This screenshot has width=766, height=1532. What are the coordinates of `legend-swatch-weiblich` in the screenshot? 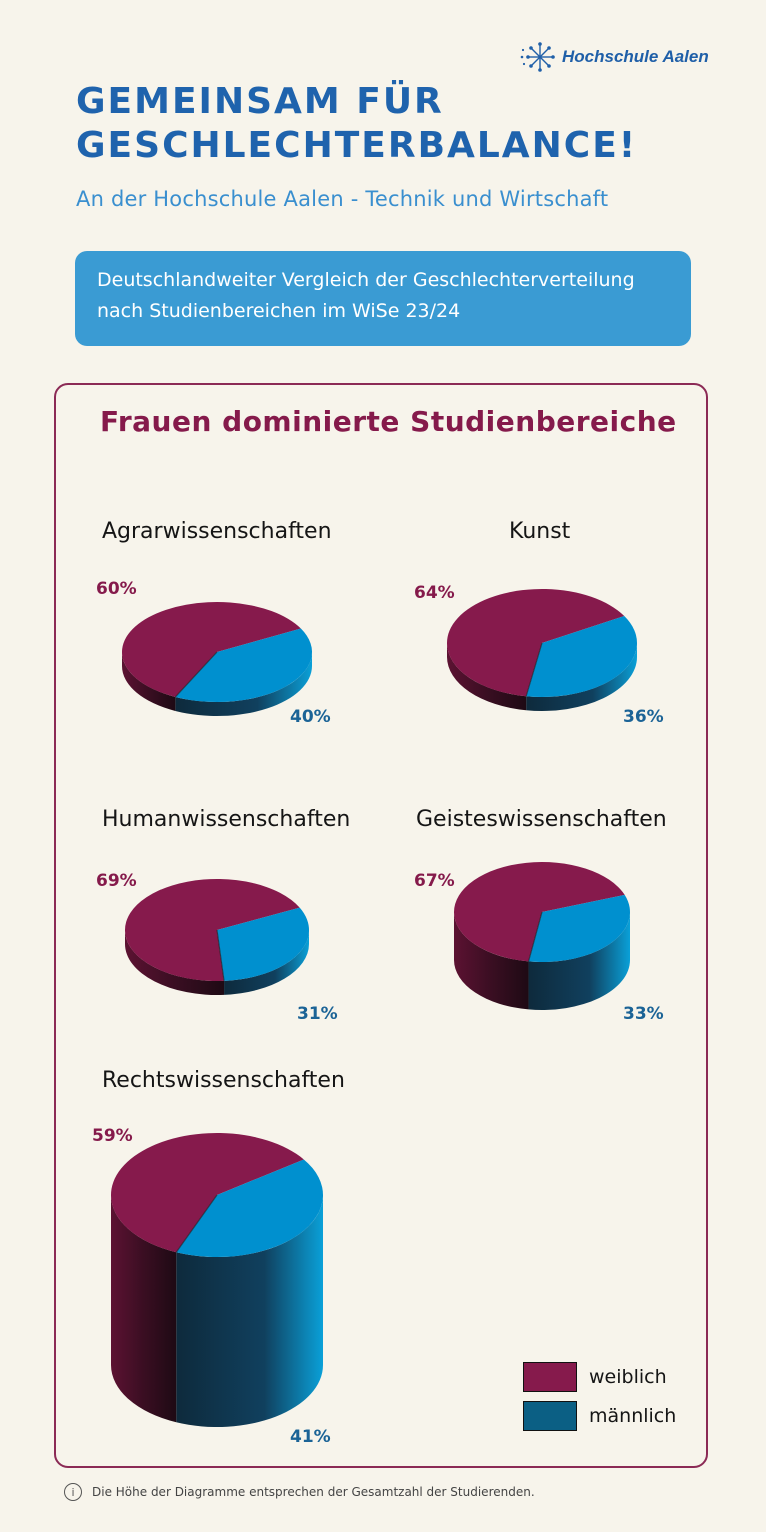 It's located at (550, 1377).